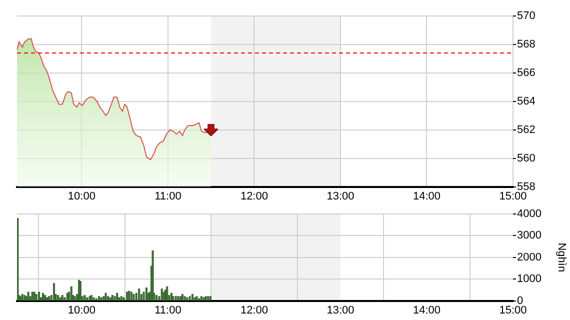  What do you see at coordinates (526, 186) in the screenshot?
I see `y-tick-label: 558` at bounding box center [526, 186].